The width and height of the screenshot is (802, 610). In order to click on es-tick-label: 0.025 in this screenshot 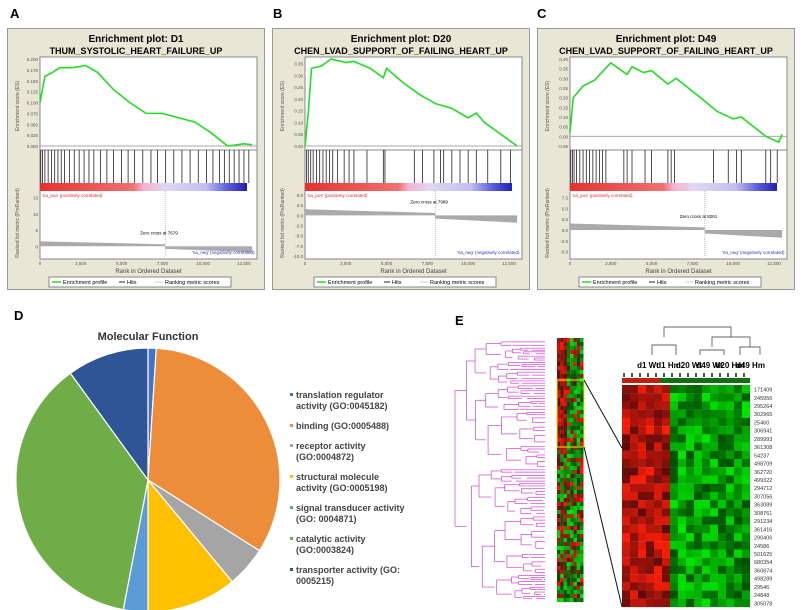, I will do `click(33, 135)`.